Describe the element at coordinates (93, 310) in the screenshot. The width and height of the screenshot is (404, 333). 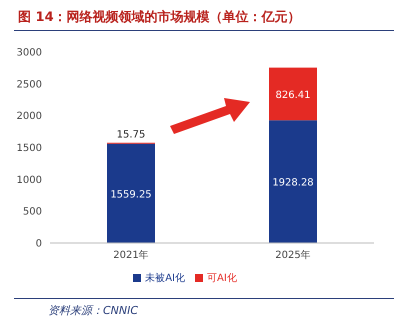
I see `text: 资料来源：CNNIC` at that location.